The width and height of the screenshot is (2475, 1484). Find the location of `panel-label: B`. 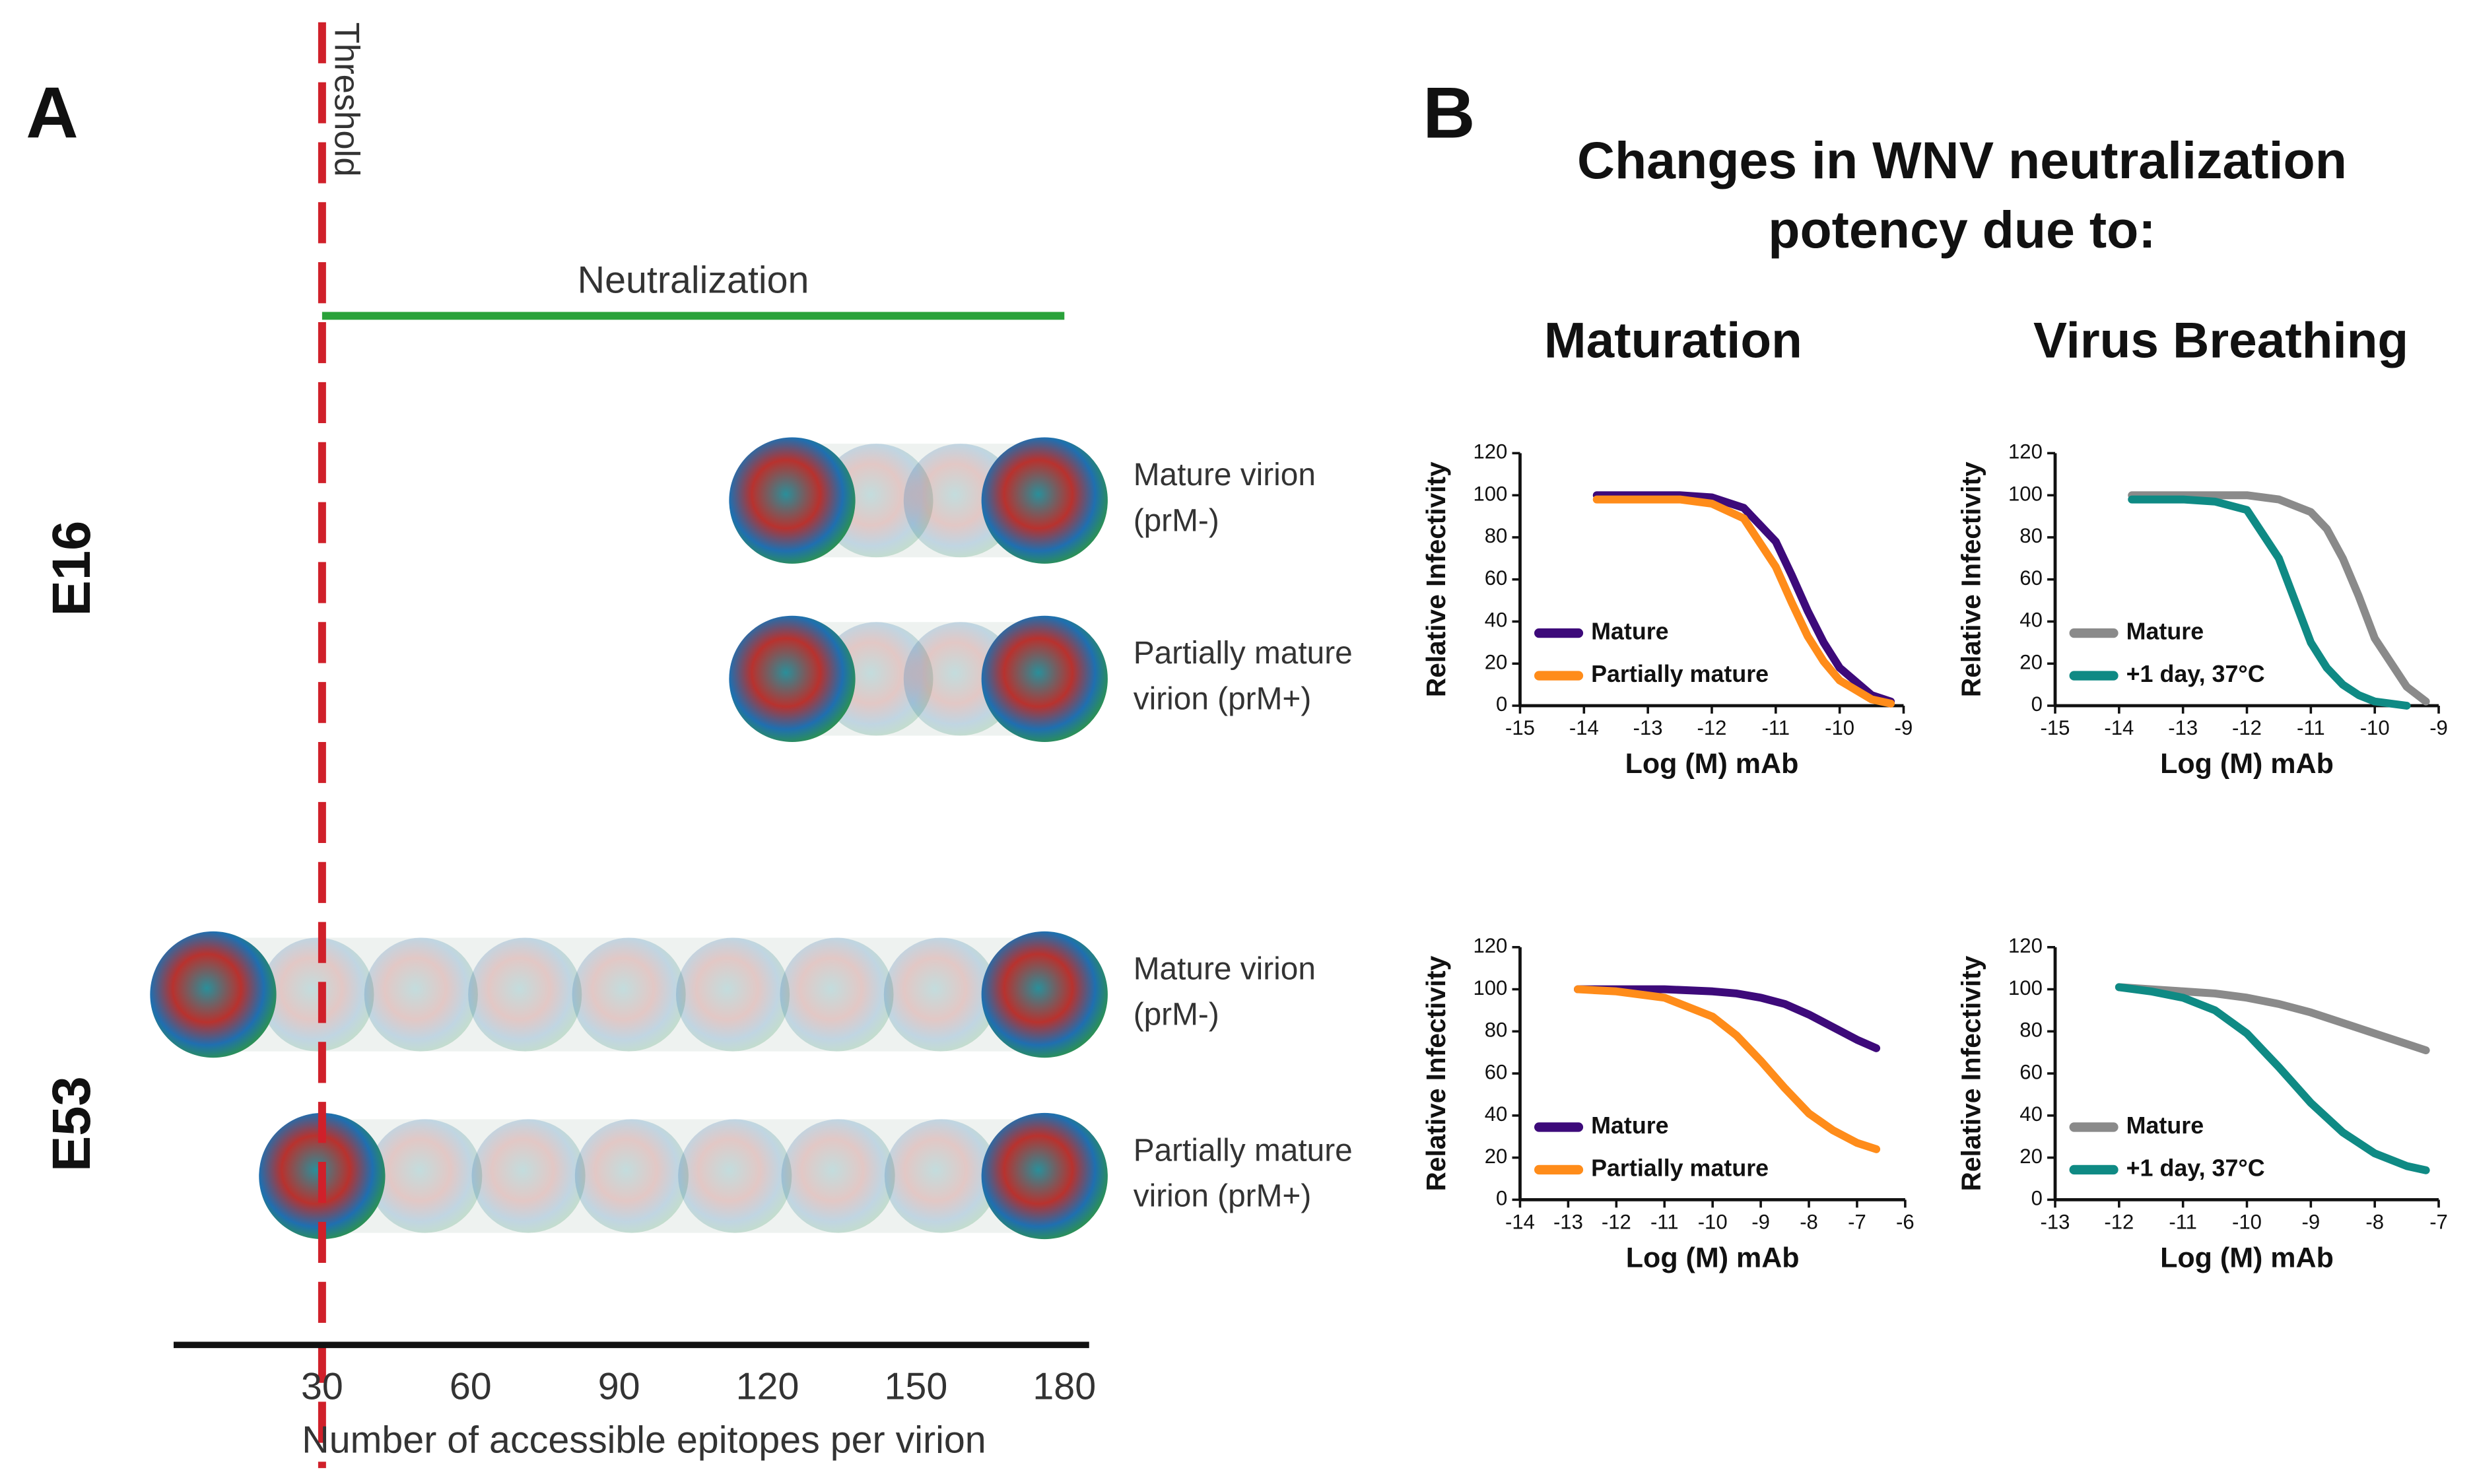

panel-label: B is located at coordinates (1449, 114).